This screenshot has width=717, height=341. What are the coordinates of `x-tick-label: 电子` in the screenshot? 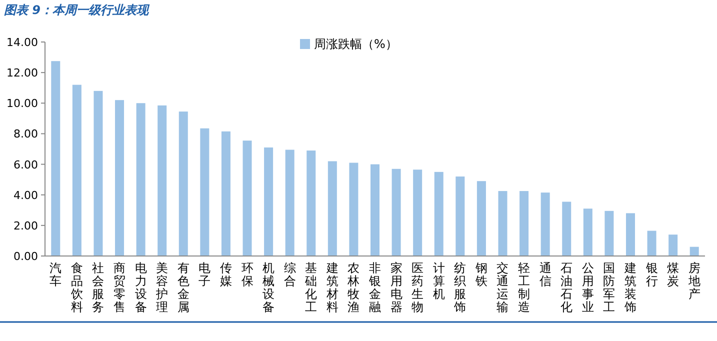 It's located at (204, 274).